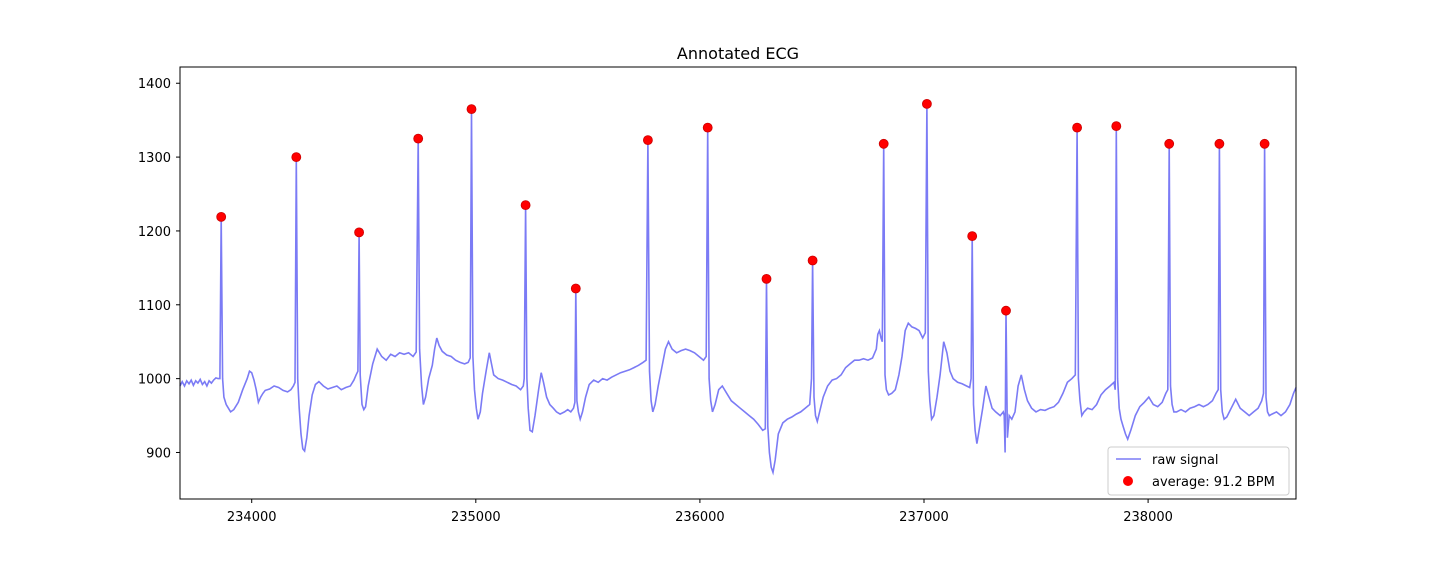 This screenshot has width=1440, height=562. Describe the element at coordinates (738, 53) in the screenshot. I see `chart-title: Annotated ECG` at that location.